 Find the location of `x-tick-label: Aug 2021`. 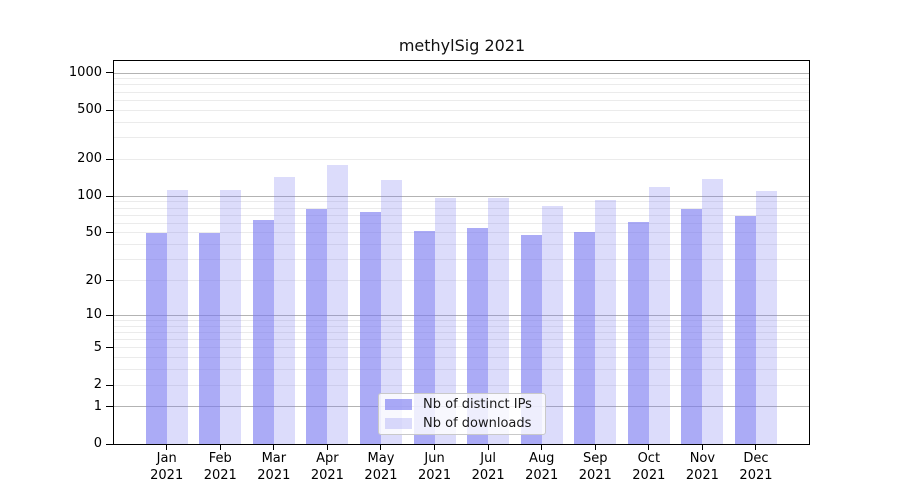

x-tick-label: Aug 2021 is located at coordinates (542, 467).